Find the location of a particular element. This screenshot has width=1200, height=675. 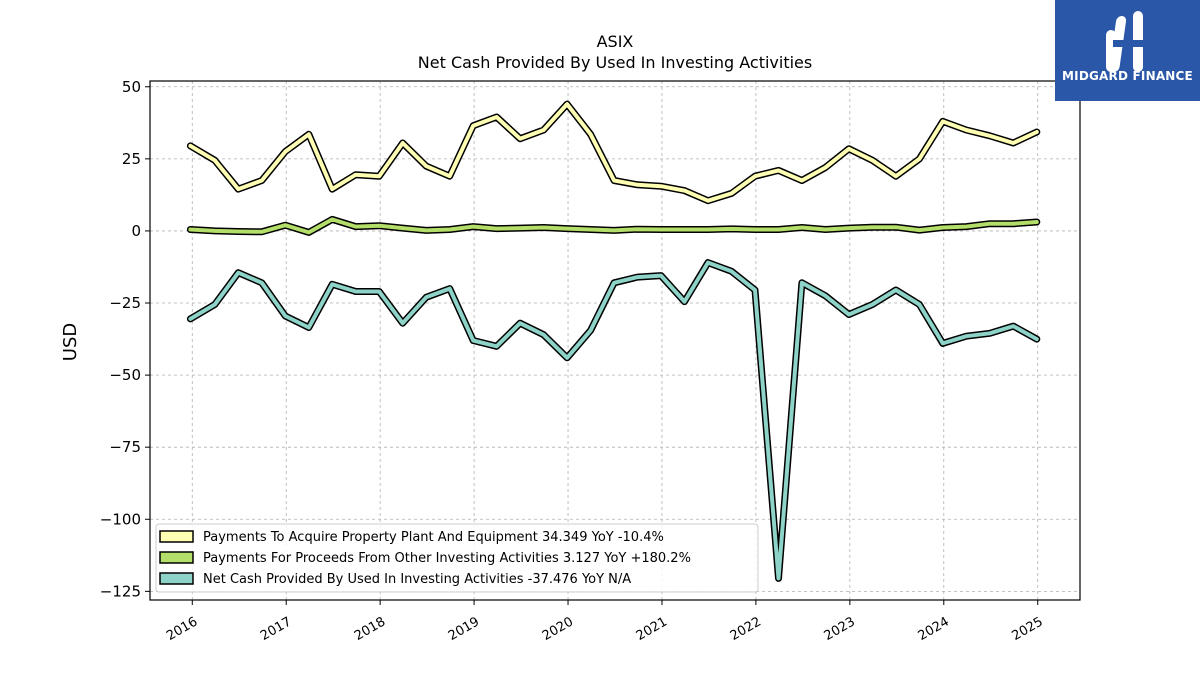

y-tick-label: −50 is located at coordinates (125, 375).